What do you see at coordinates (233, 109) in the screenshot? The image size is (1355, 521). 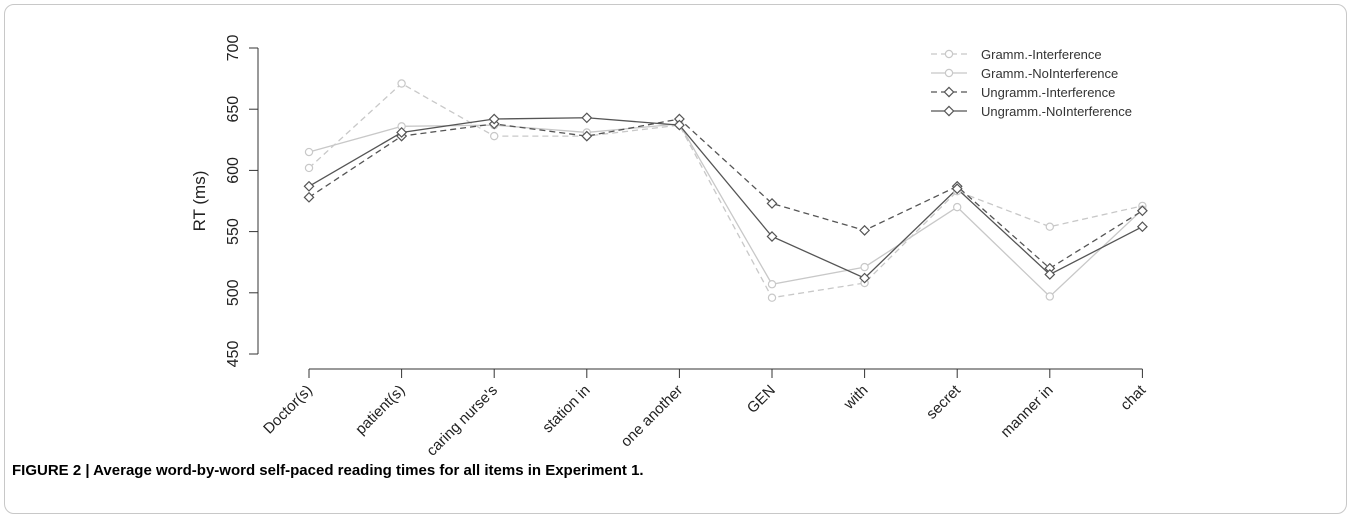 I see `y-tick-label: 650` at bounding box center [233, 109].